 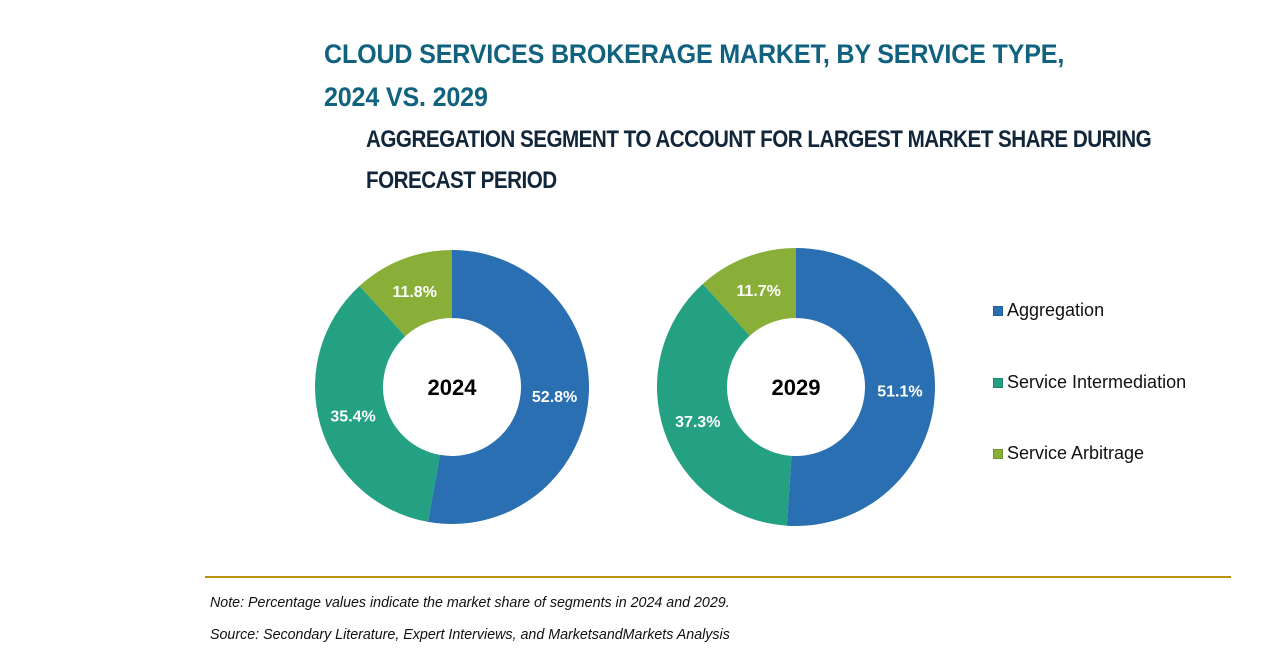 I want to click on data-label-service-arbitrage: 11.8%, so click(x=414, y=292).